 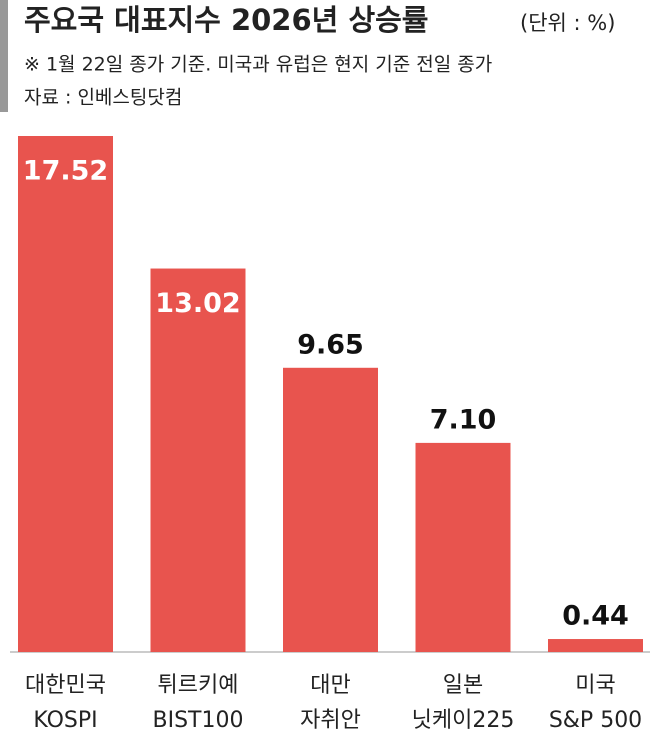 I want to click on unit-label: (단위 : %), so click(x=567, y=23).